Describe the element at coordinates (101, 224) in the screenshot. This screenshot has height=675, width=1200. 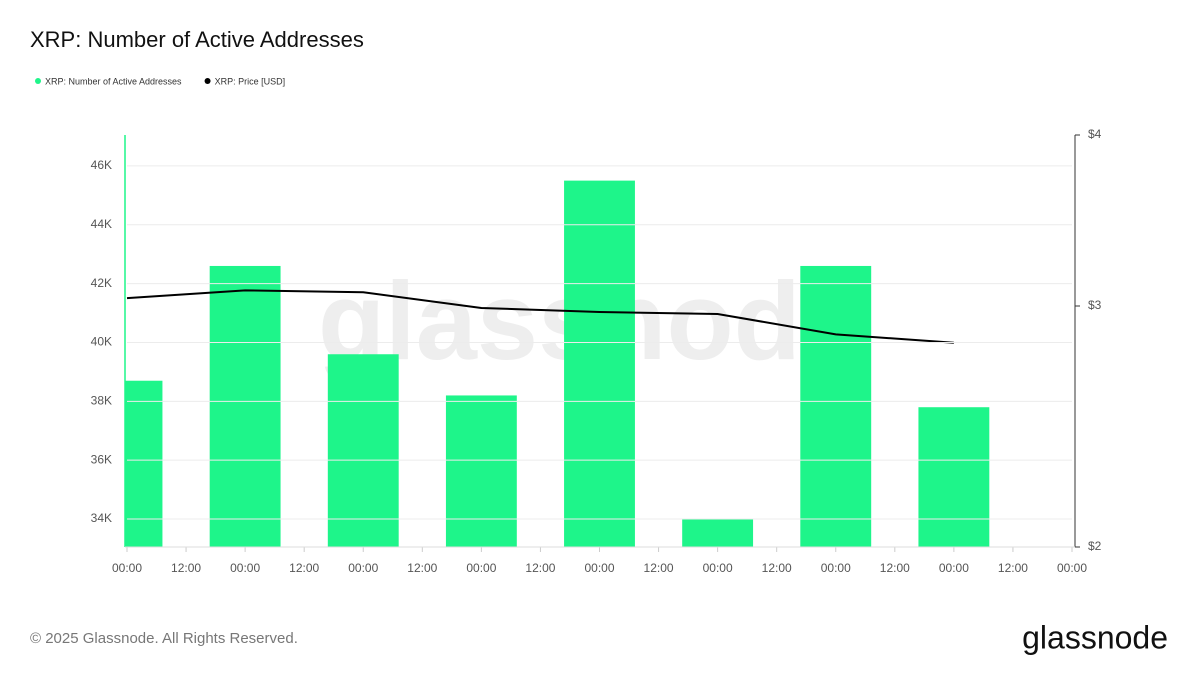
I see `y-tick-label: 44K` at that location.